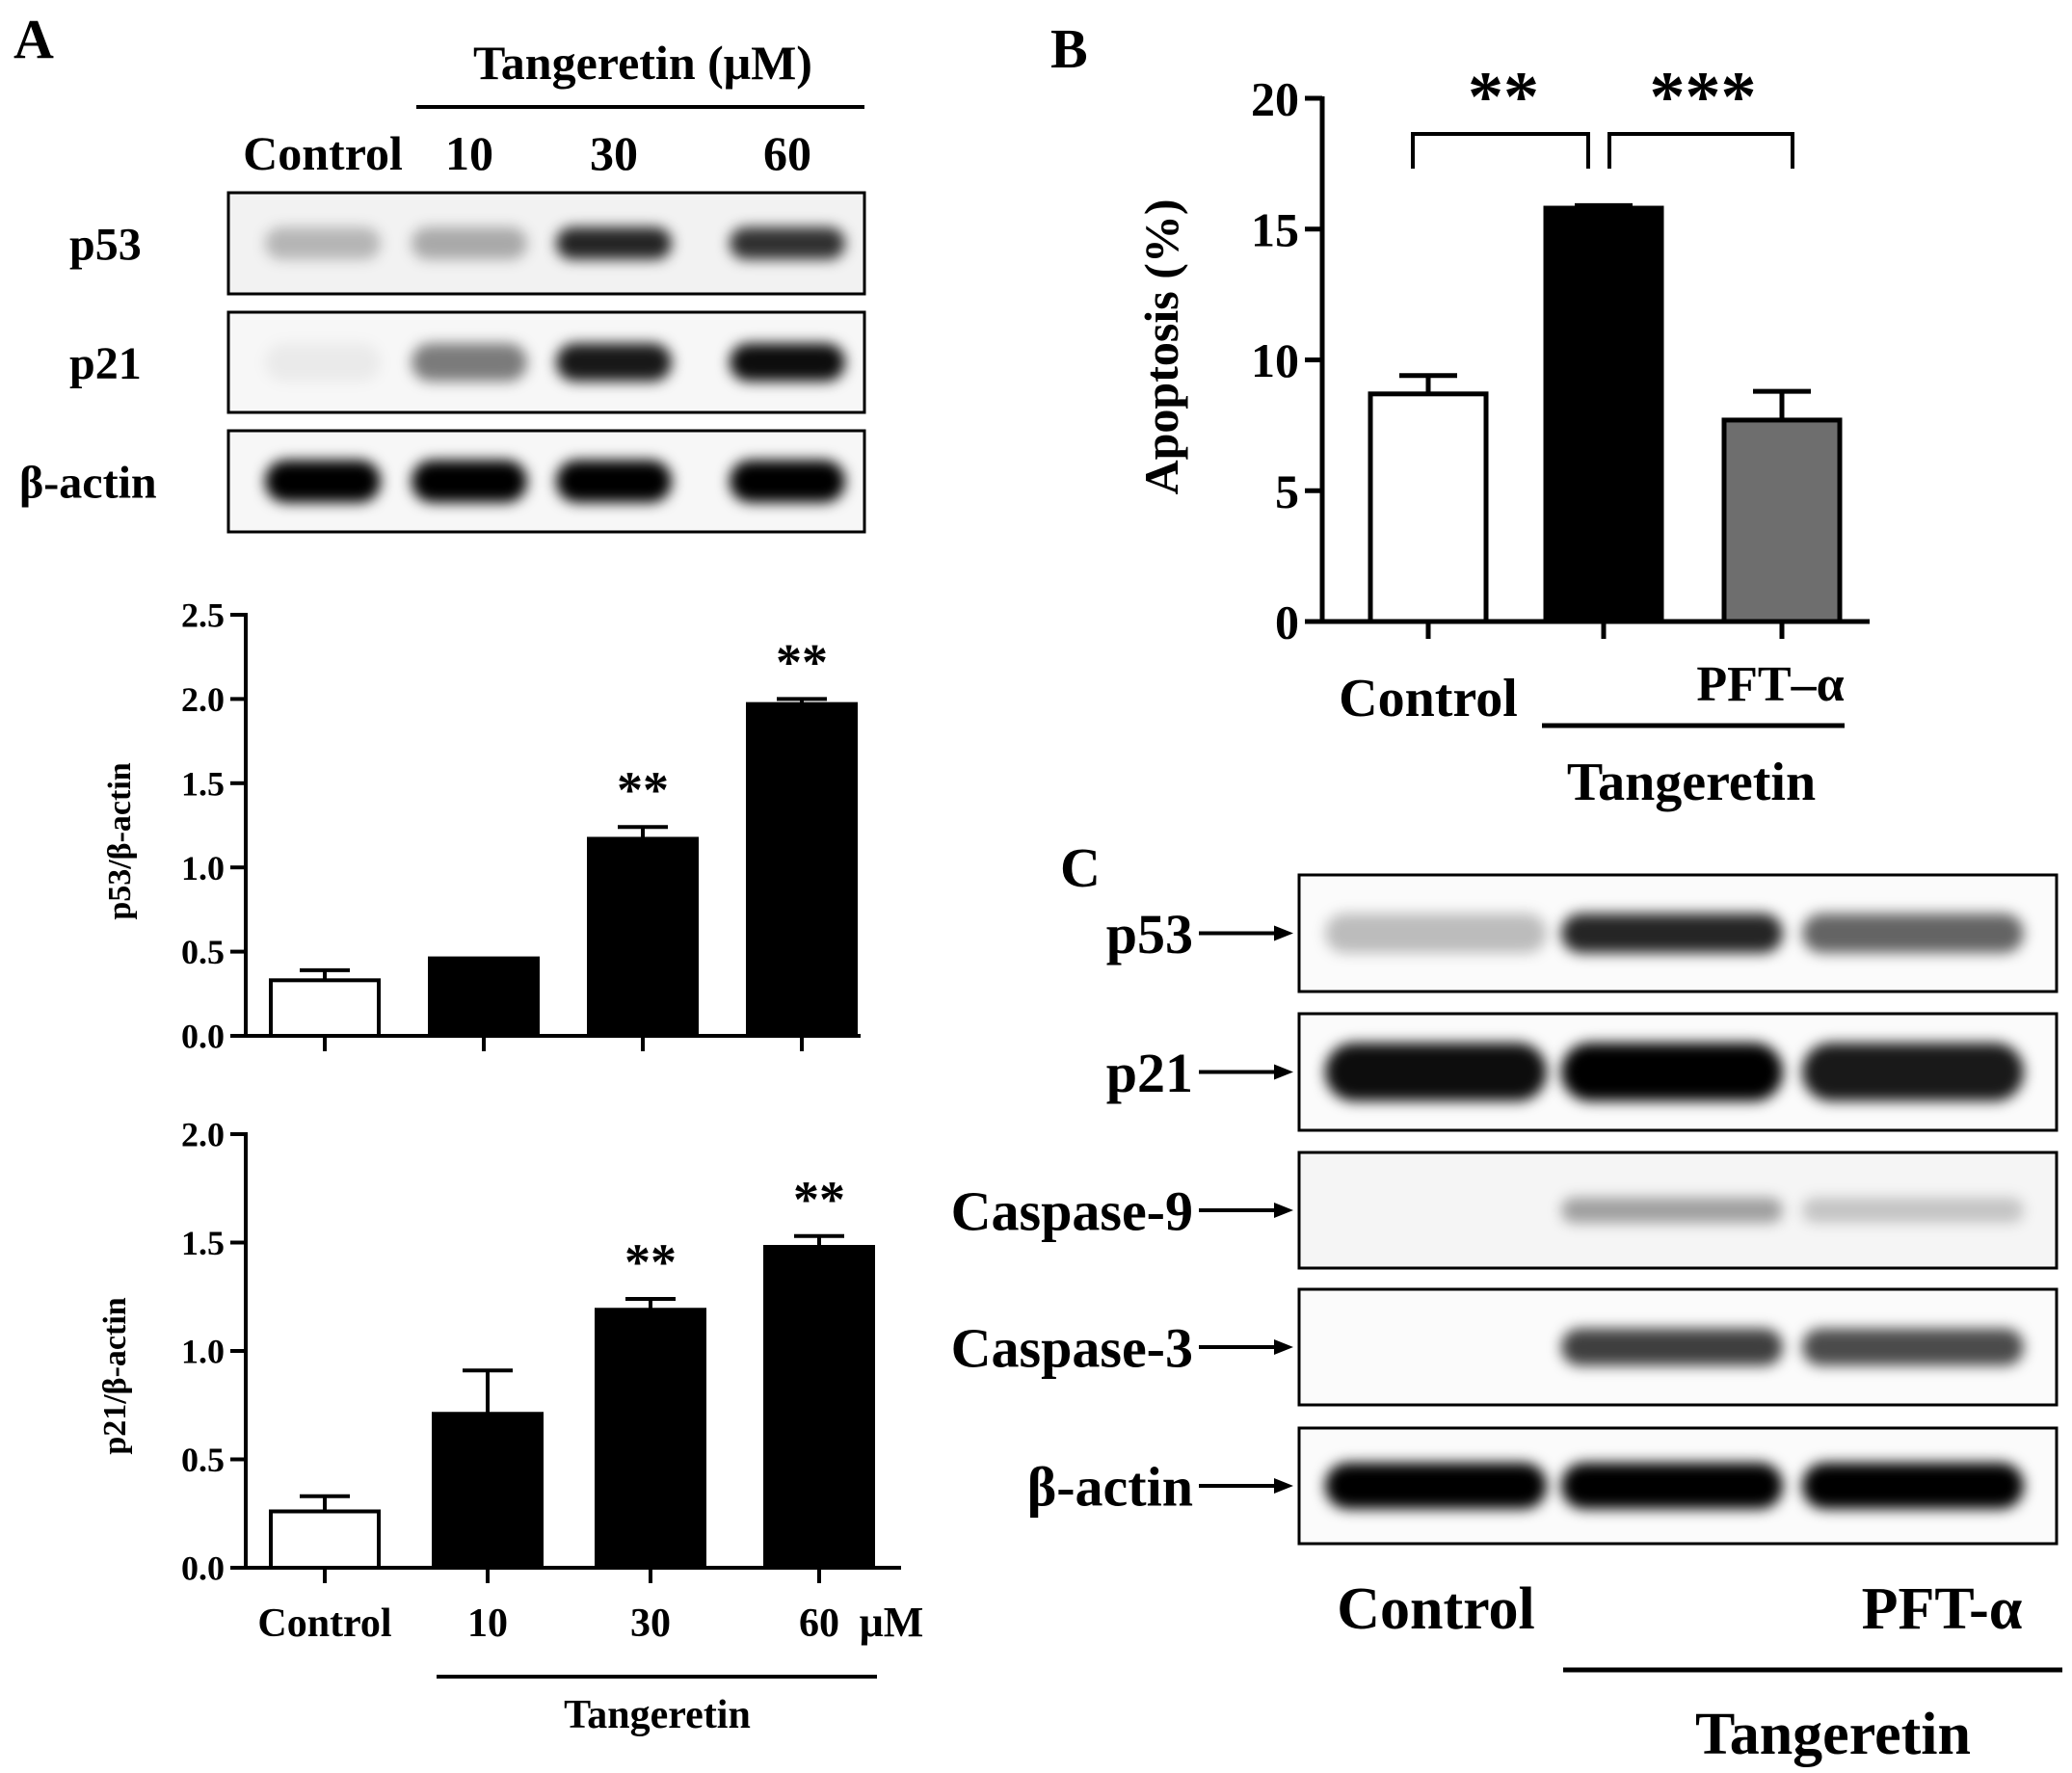 The image size is (2072, 1773). I want to click on chart-b-ylabel: Apoptosis (%), so click(1161, 347).